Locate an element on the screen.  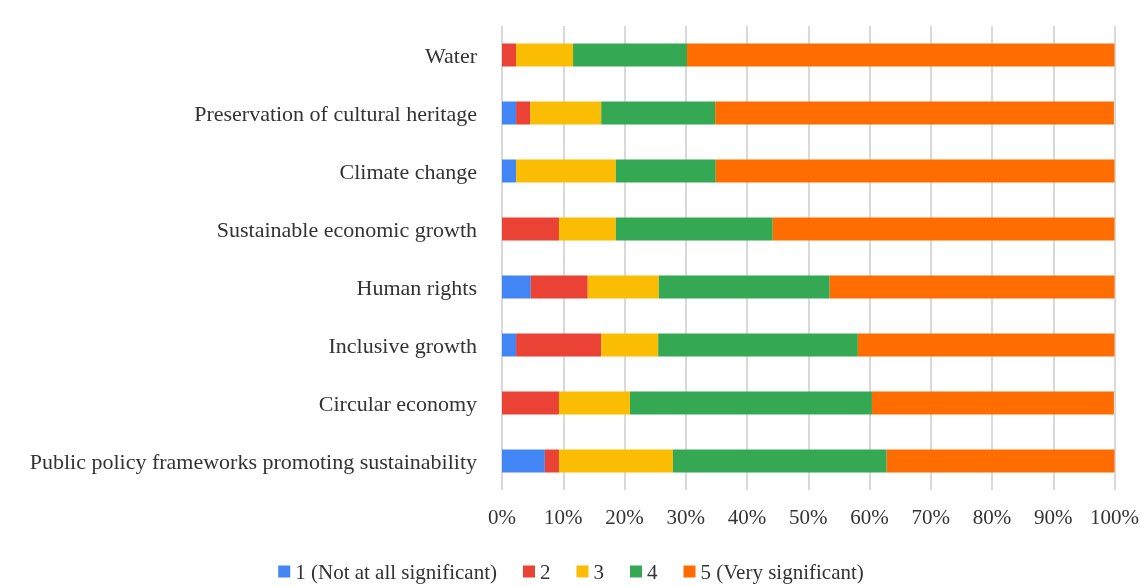
x-tick-label: 100% is located at coordinates (1114, 516).